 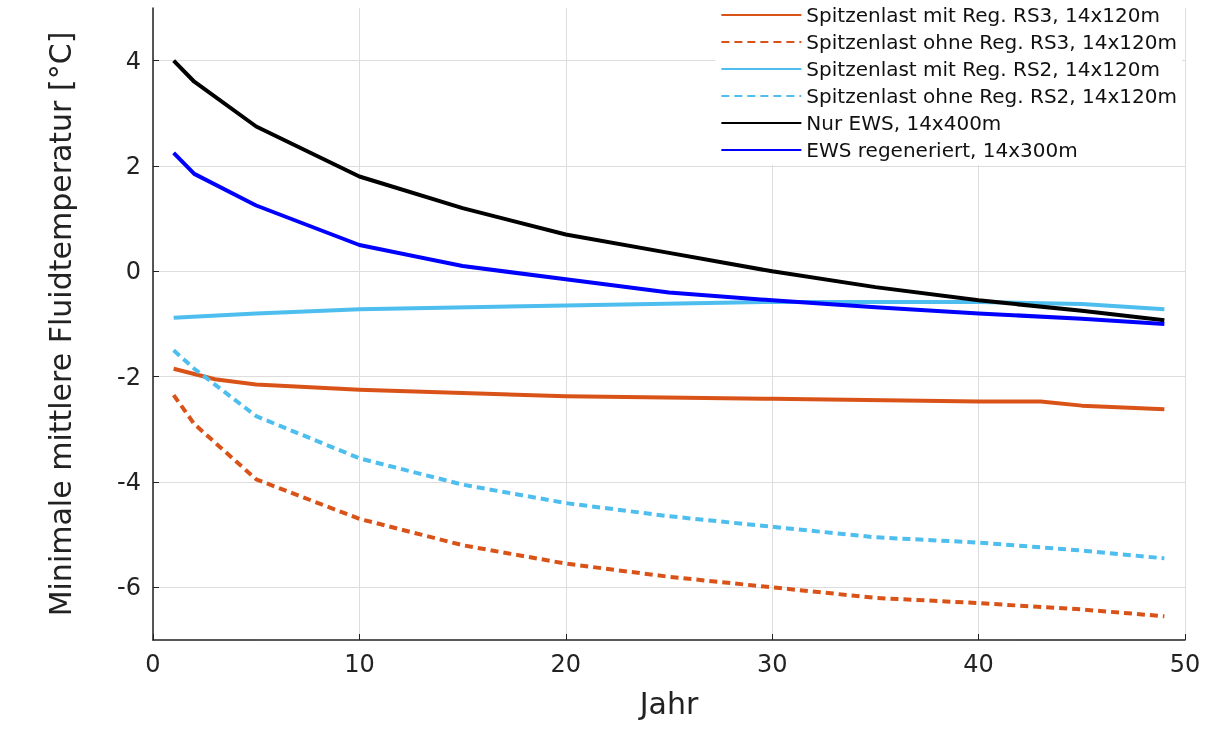 What do you see at coordinates (983, 69) in the screenshot?
I see `legend-label: Spitzenlast mit Reg. RS2, 14x120m` at bounding box center [983, 69].